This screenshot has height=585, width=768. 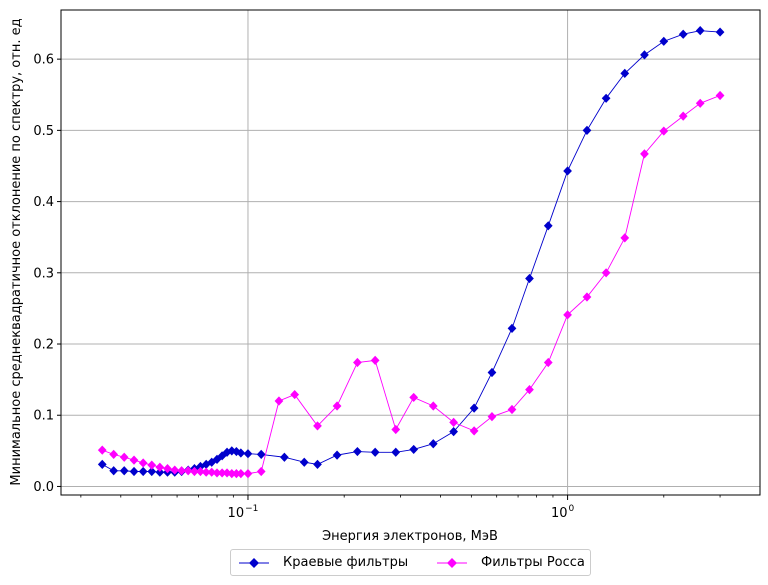 What do you see at coordinates (401, 508) in the screenshot?
I see `x-axis-ticks: 10⁻¹ 10⁰` at bounding box center [401, 508].